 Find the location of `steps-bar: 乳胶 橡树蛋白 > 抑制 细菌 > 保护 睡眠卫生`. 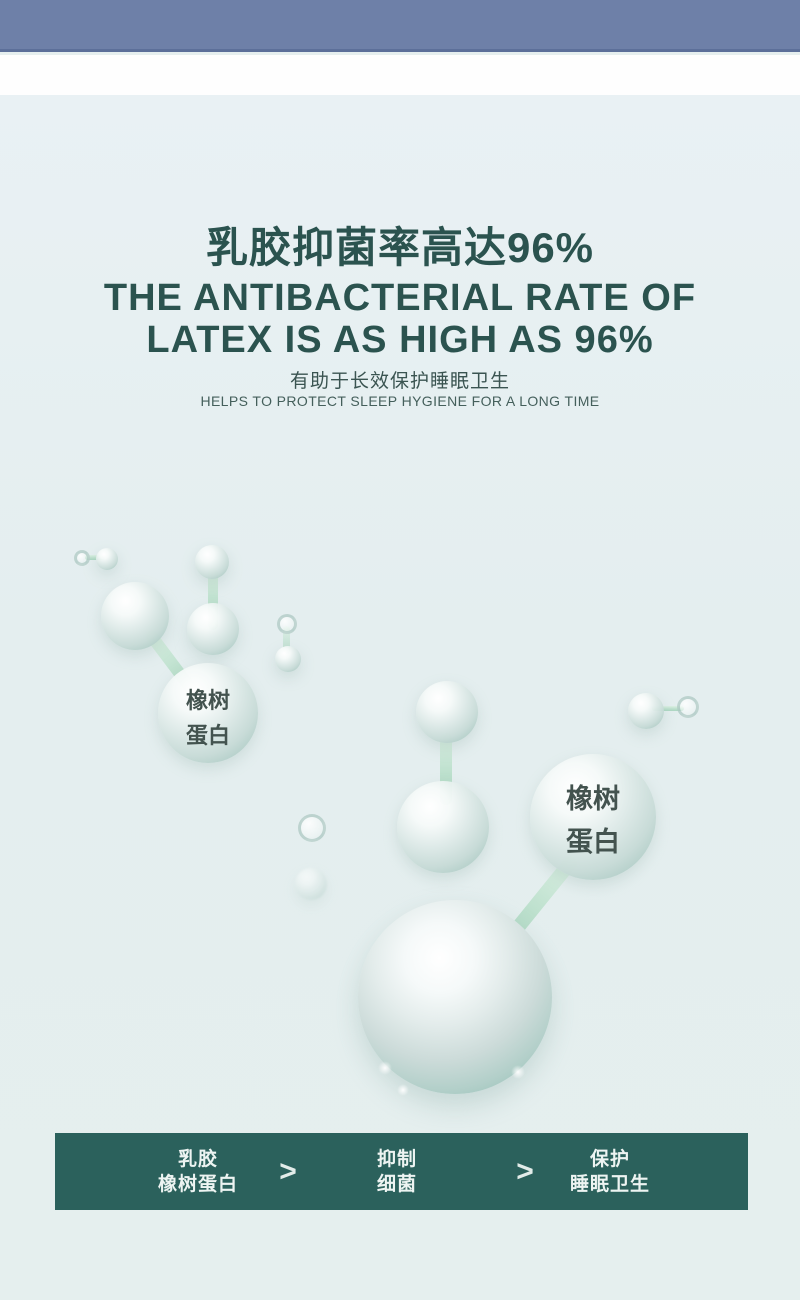

steps-bar: 乳胶 橡树蛋白 > 抑制 细菌 > 保护 睡眠卫生 is located at coordinates (401, 1171).